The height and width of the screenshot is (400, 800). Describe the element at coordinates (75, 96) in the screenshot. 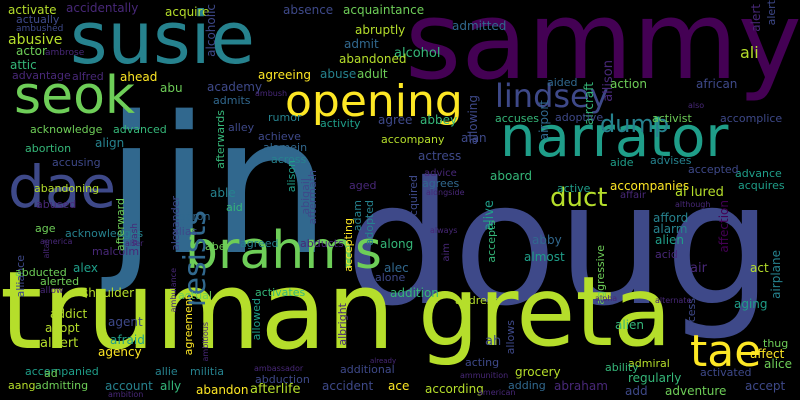

I see `word-seok: seok` at that location.